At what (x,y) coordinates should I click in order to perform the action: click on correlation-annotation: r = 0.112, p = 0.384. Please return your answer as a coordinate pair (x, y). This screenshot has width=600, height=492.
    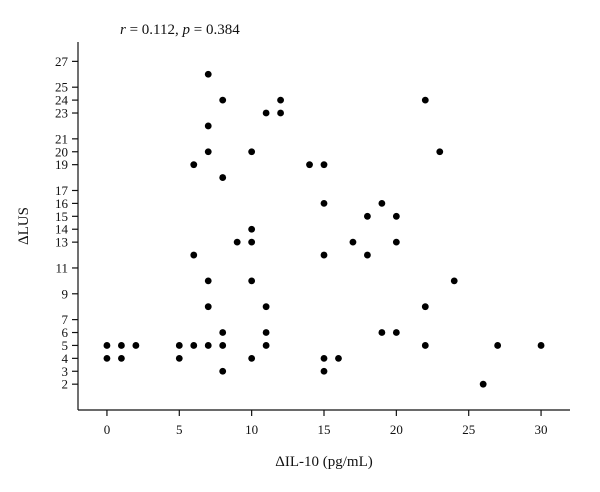
    Looking at the image, I should click on (180, 30).